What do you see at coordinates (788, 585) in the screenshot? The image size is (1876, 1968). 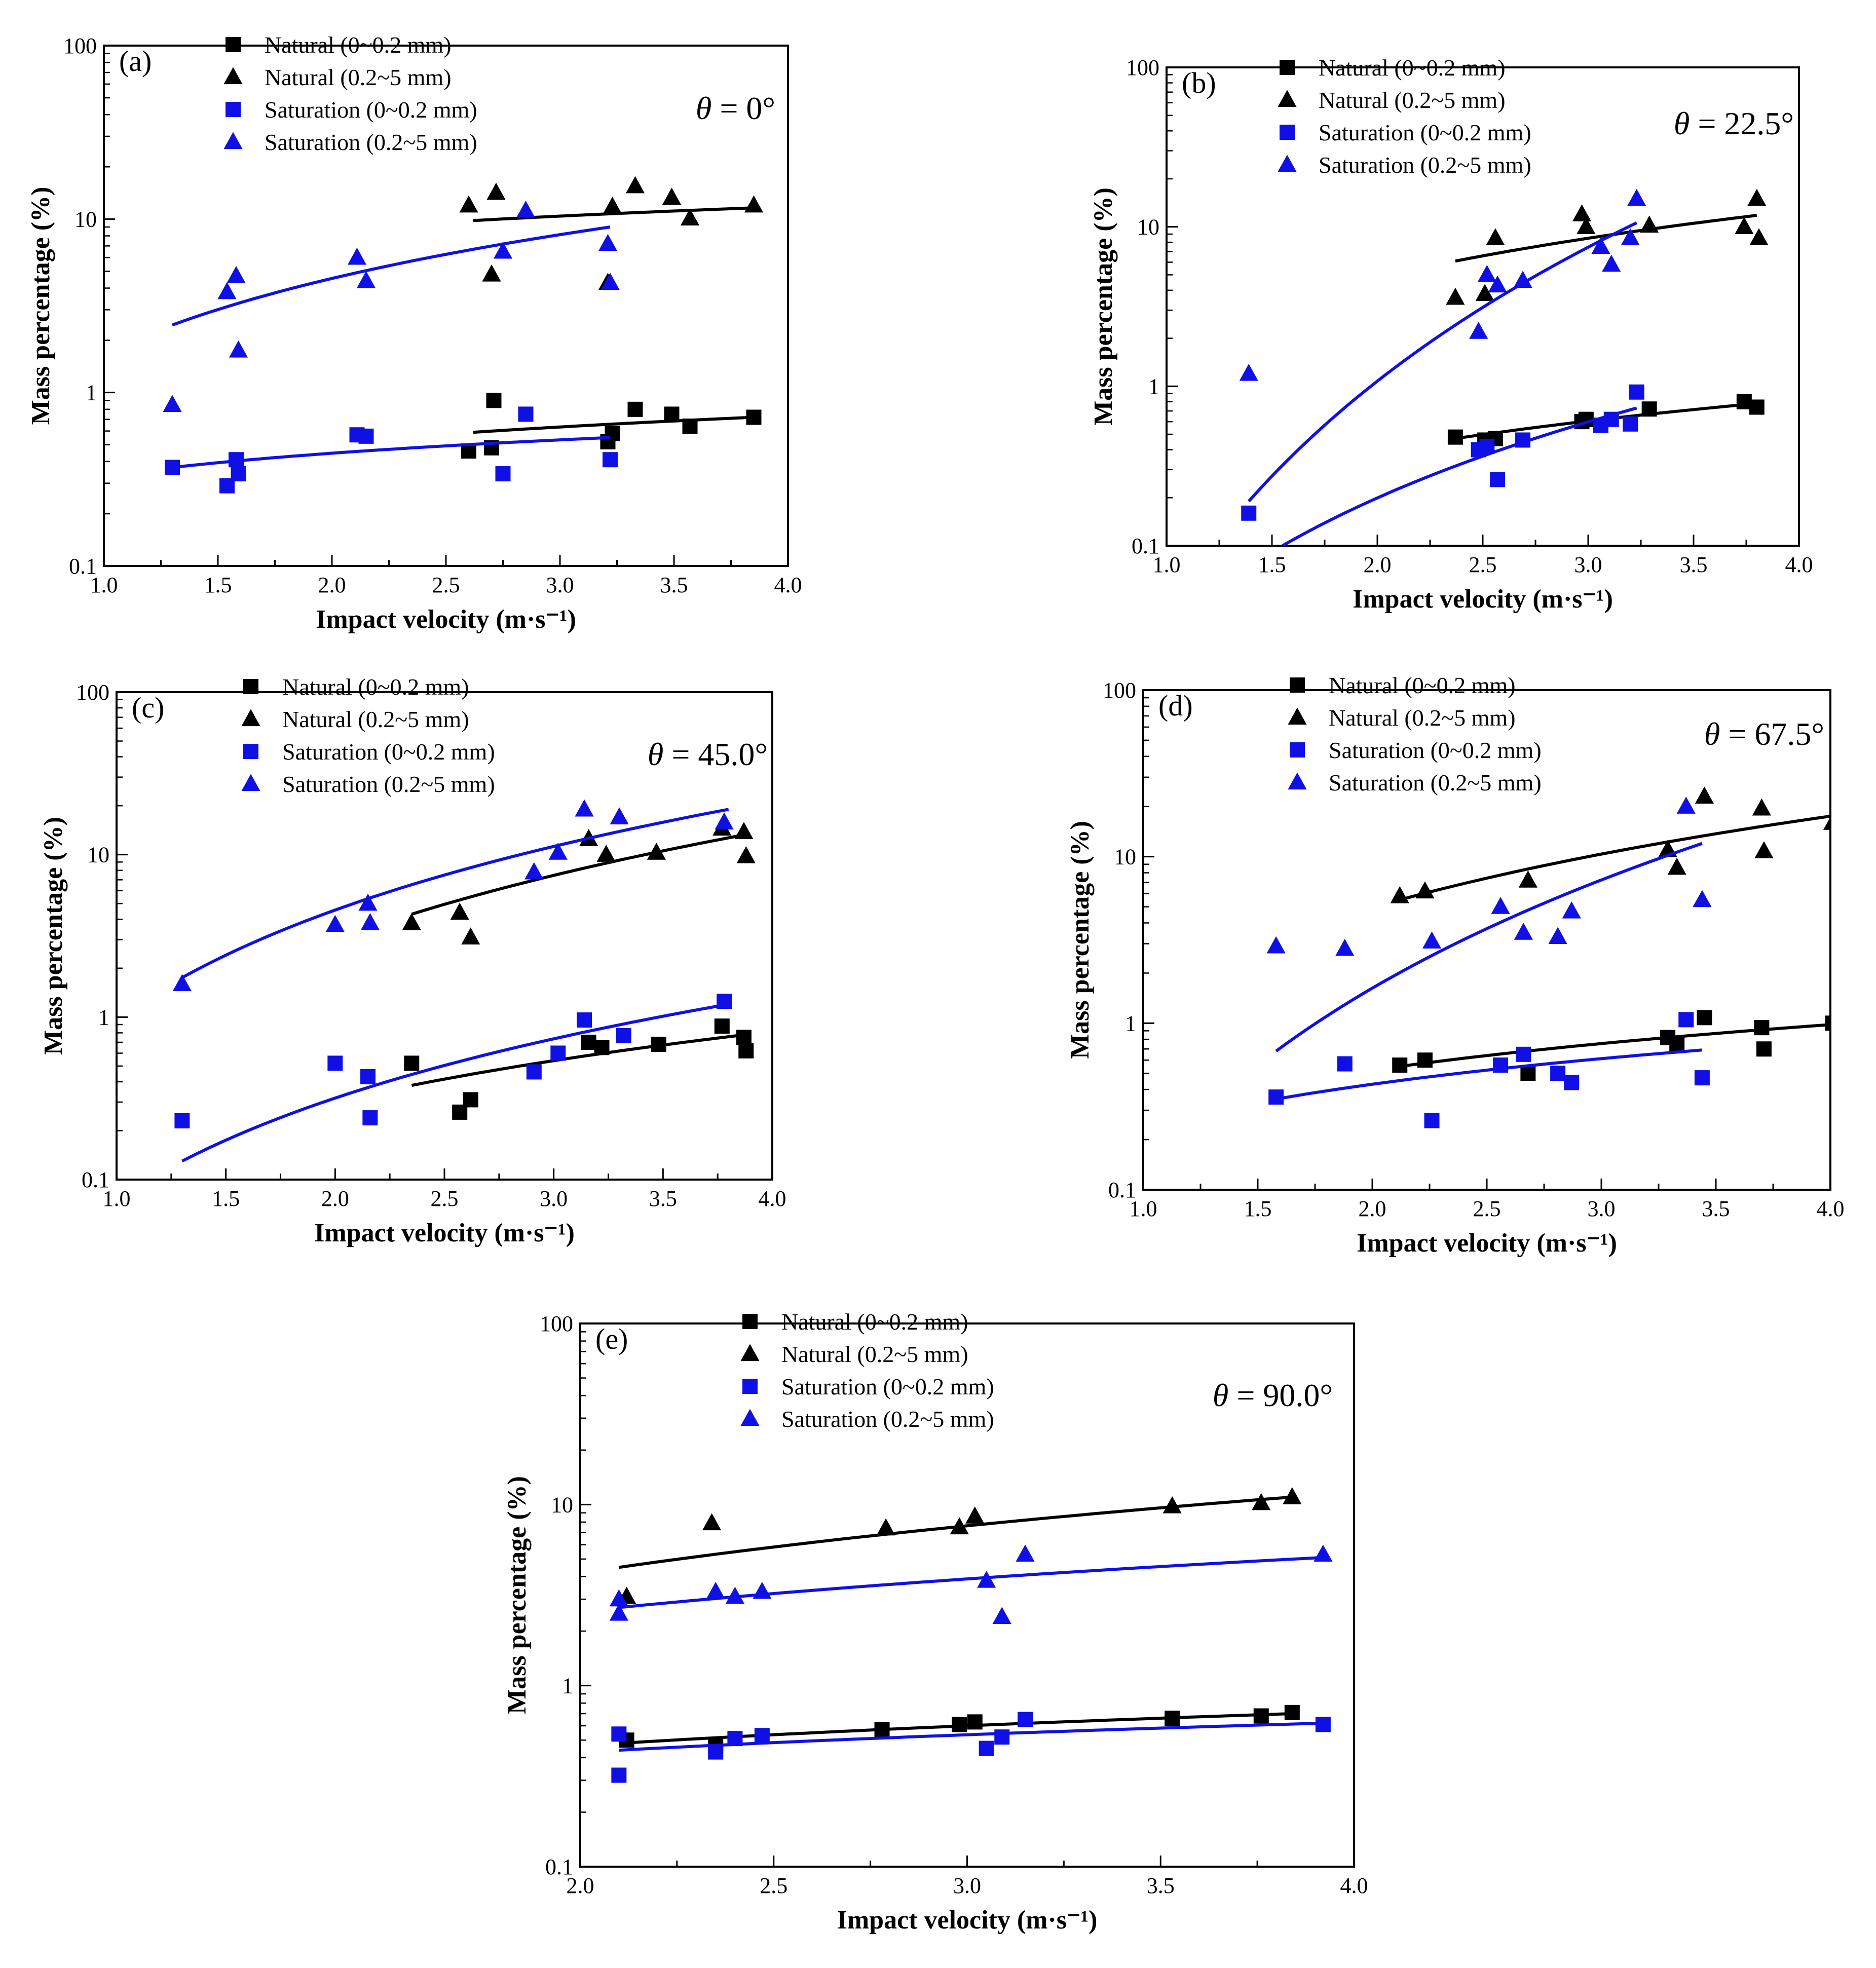 I see `panel-a-xtick-label: 4.0` at bounding box center [788, 585].